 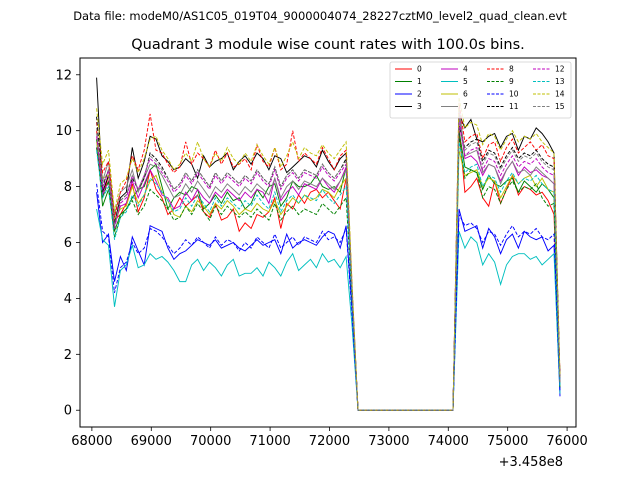 What do you see at coordinates (151, 441) in the screenshot?
I see `x-tick-label: 69000` at bounding box center [151, 441].